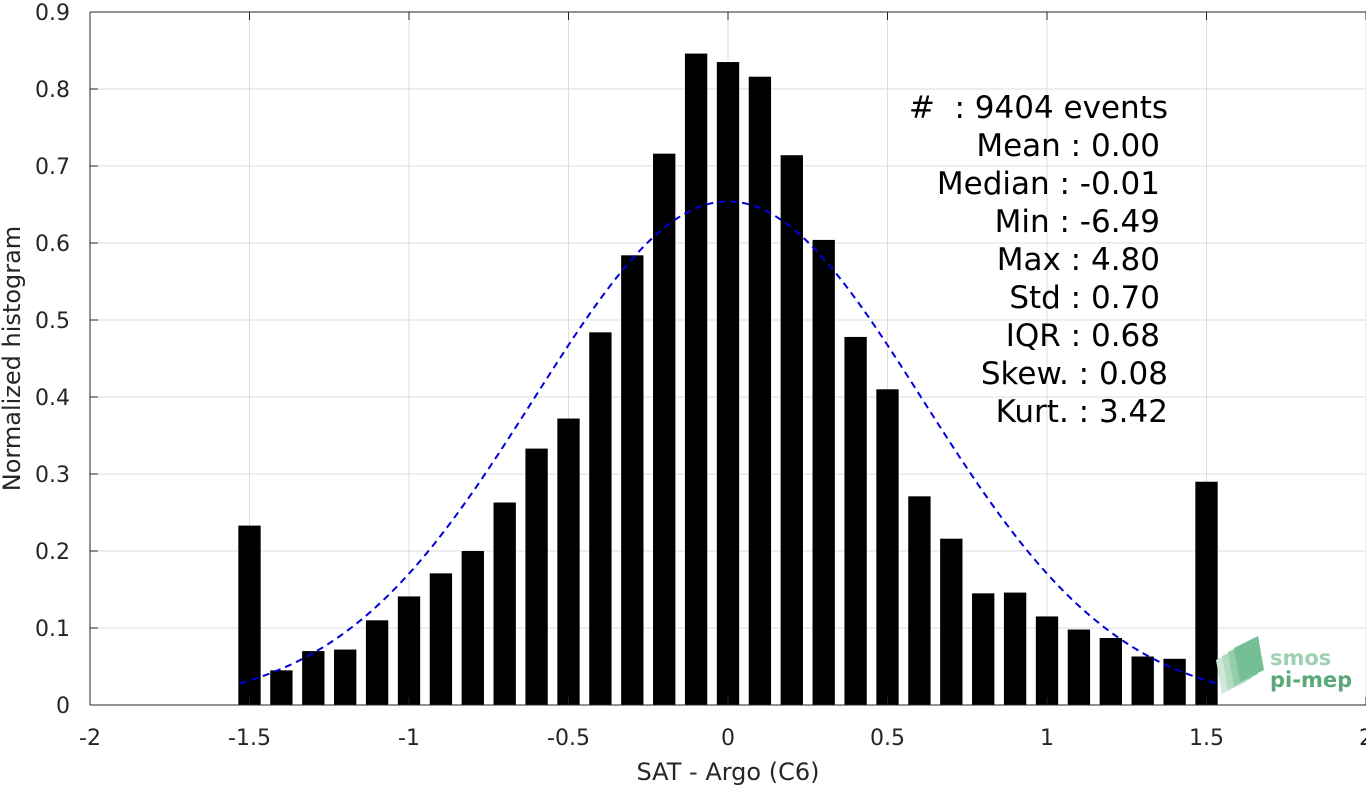  I want to click on x-tick-label: -1.5, so click(249, 738).